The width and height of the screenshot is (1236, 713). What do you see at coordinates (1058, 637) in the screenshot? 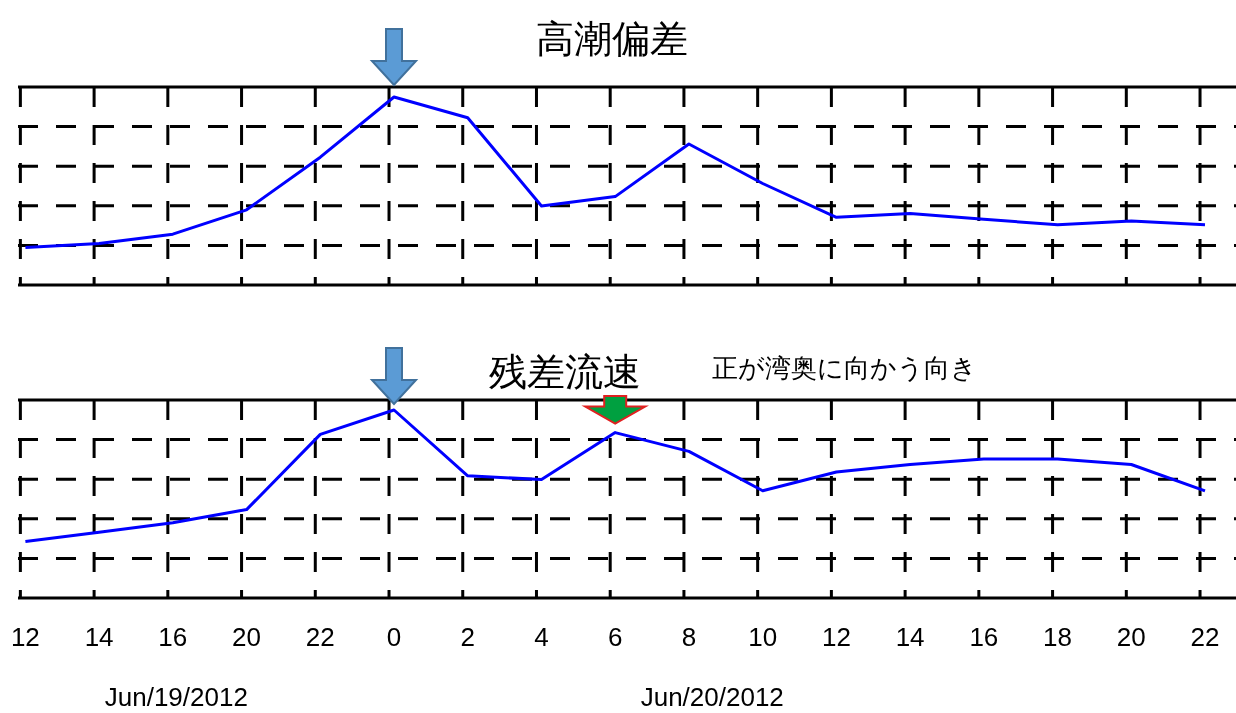
I see `x-tick-label: 18` at bounding box center [1058, 637].